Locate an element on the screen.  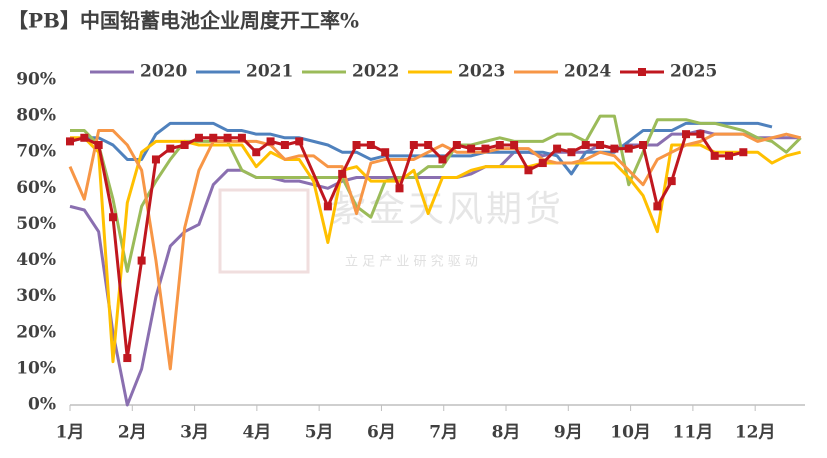
watermark-sub: 立 足 产 业 研 究 驱 动 is located at coordinates (411, 262).